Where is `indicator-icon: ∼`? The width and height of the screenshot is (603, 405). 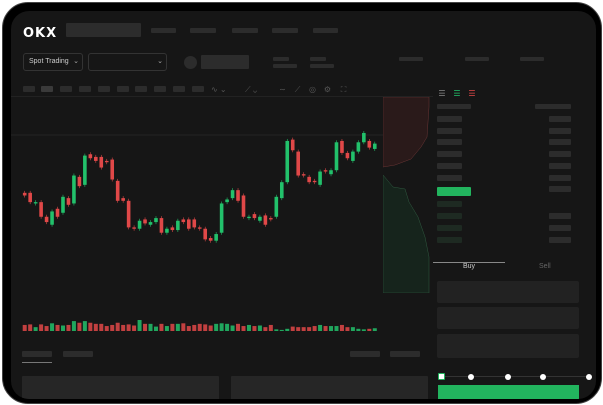
indicator-icon: ∼ is located at coordinates (282, 89).